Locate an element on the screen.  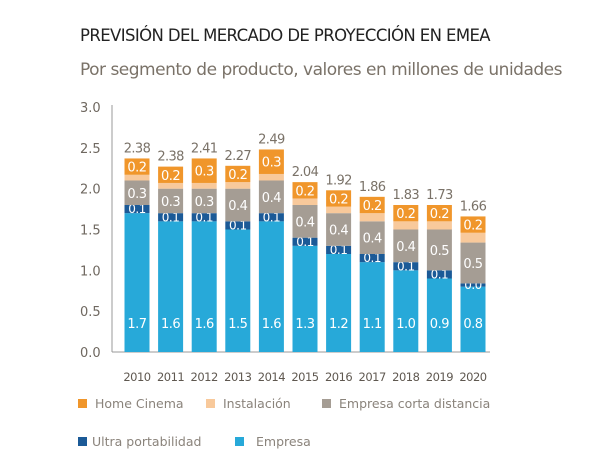
legend-label: Empresa is located at coordinates (283, 441).